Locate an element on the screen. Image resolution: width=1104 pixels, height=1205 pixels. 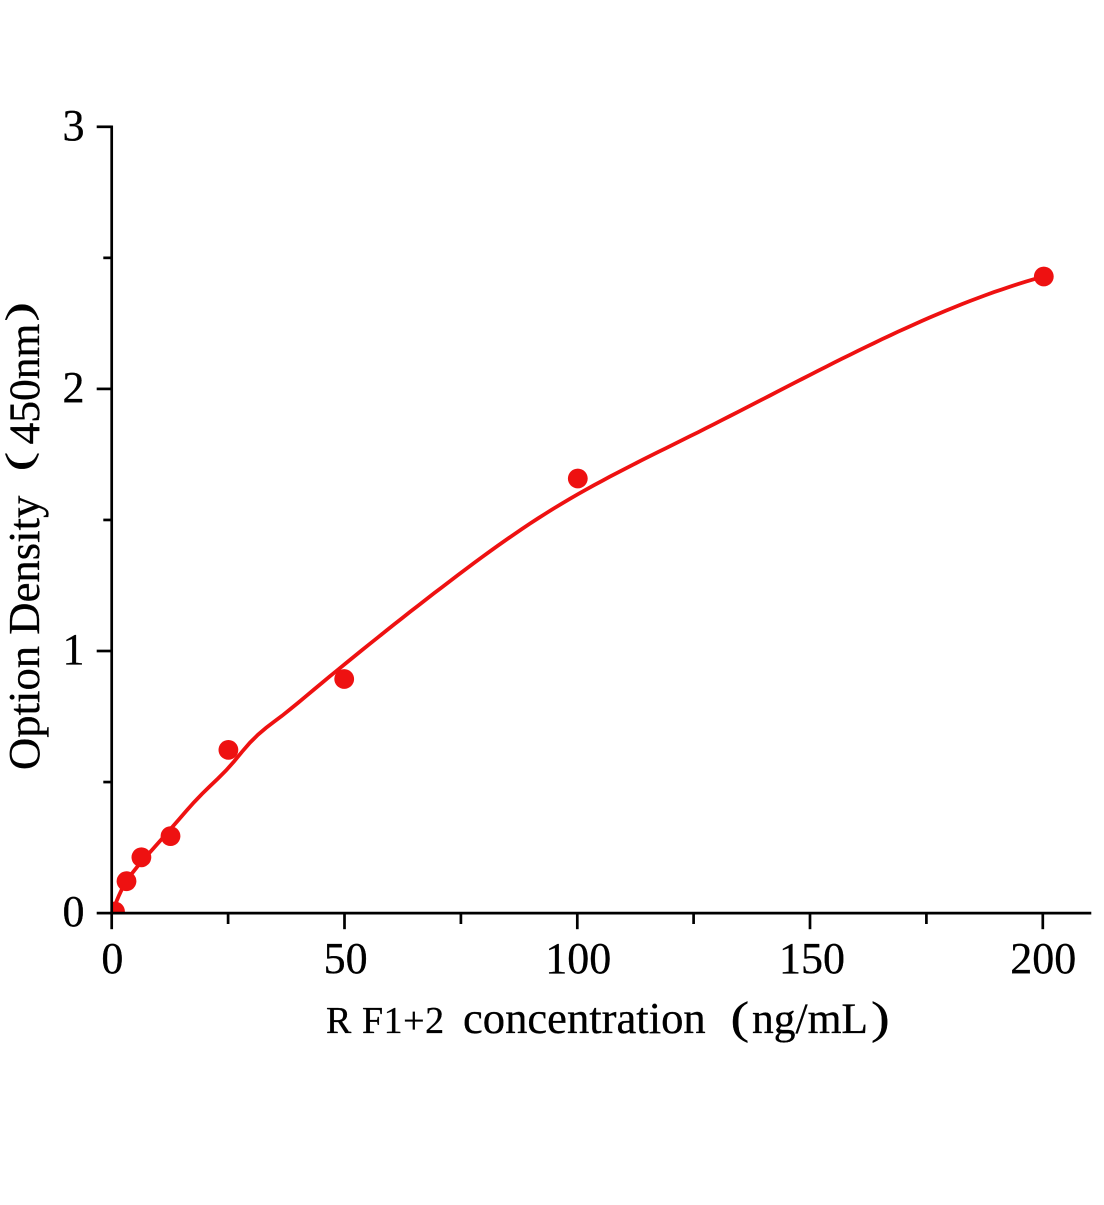
svg-text: 2 is located at coordinates (74, 387).